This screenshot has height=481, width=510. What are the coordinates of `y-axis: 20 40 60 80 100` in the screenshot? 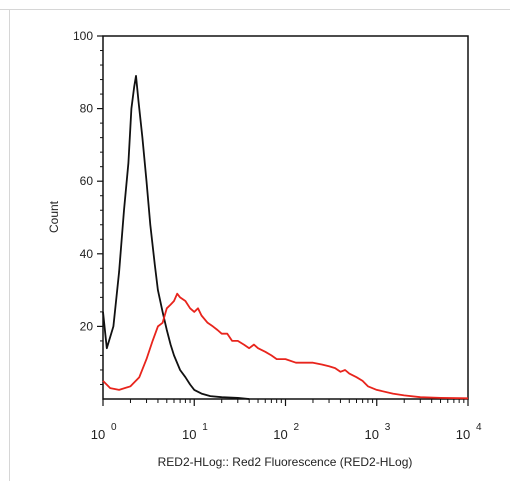 It's located at (88, 207).